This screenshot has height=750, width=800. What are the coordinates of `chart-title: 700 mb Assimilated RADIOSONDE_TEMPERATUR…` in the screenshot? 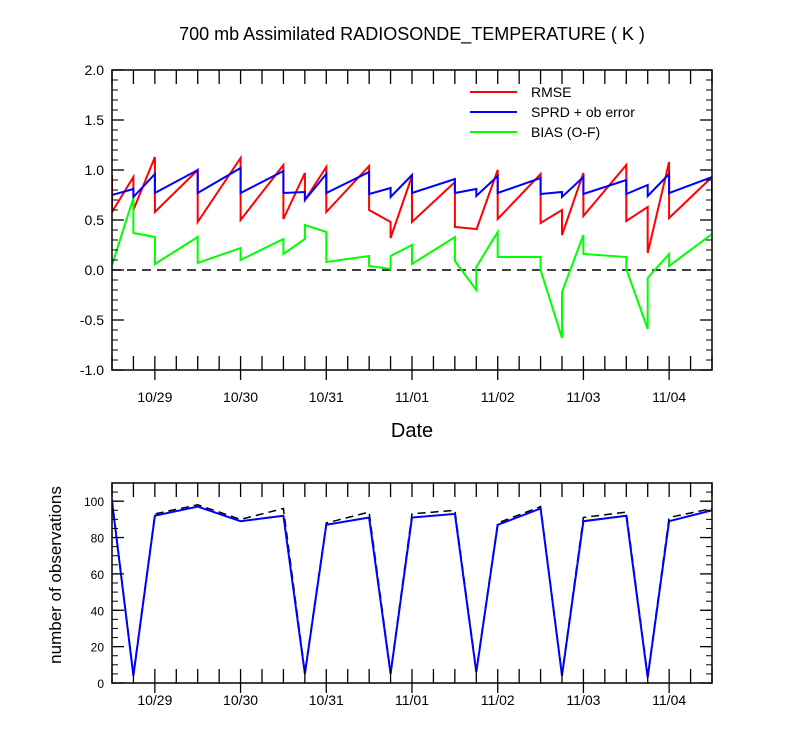 It's located at (412, 34).